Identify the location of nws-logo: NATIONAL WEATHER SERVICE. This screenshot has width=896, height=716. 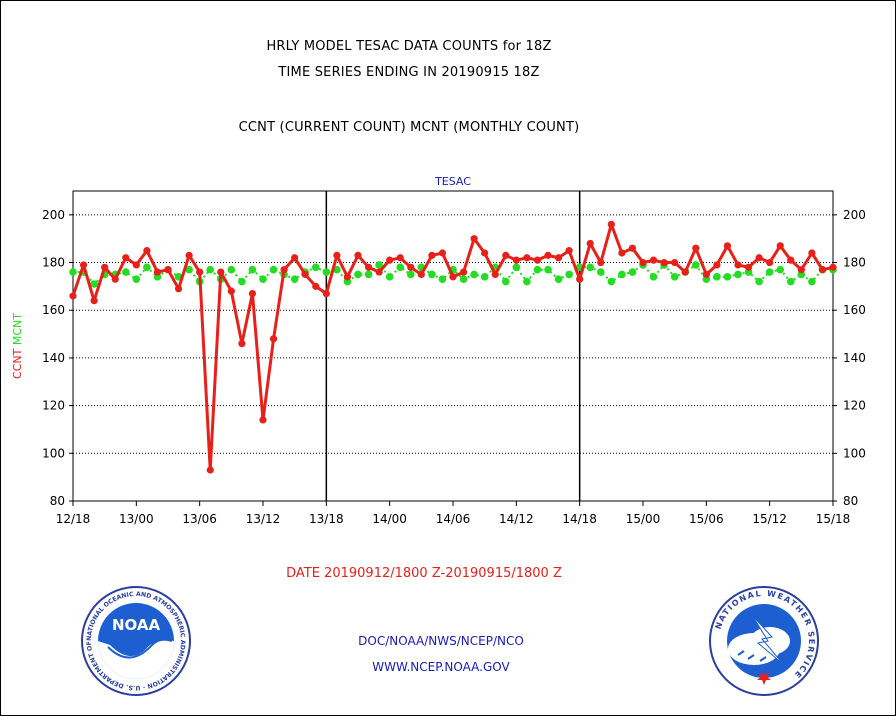
(764, 641).